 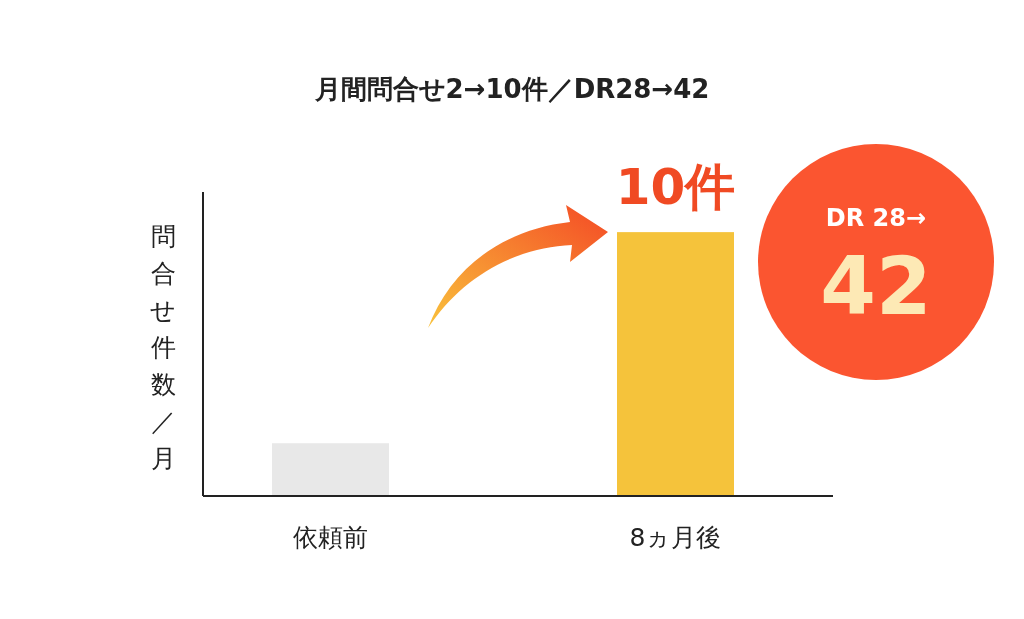 I want to click on y-axis-title: 問合せ件数／月, so click(x=163, y=347).